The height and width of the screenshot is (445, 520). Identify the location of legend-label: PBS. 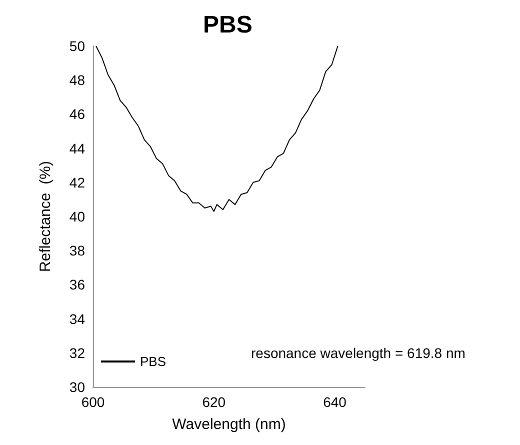
(153, 361).